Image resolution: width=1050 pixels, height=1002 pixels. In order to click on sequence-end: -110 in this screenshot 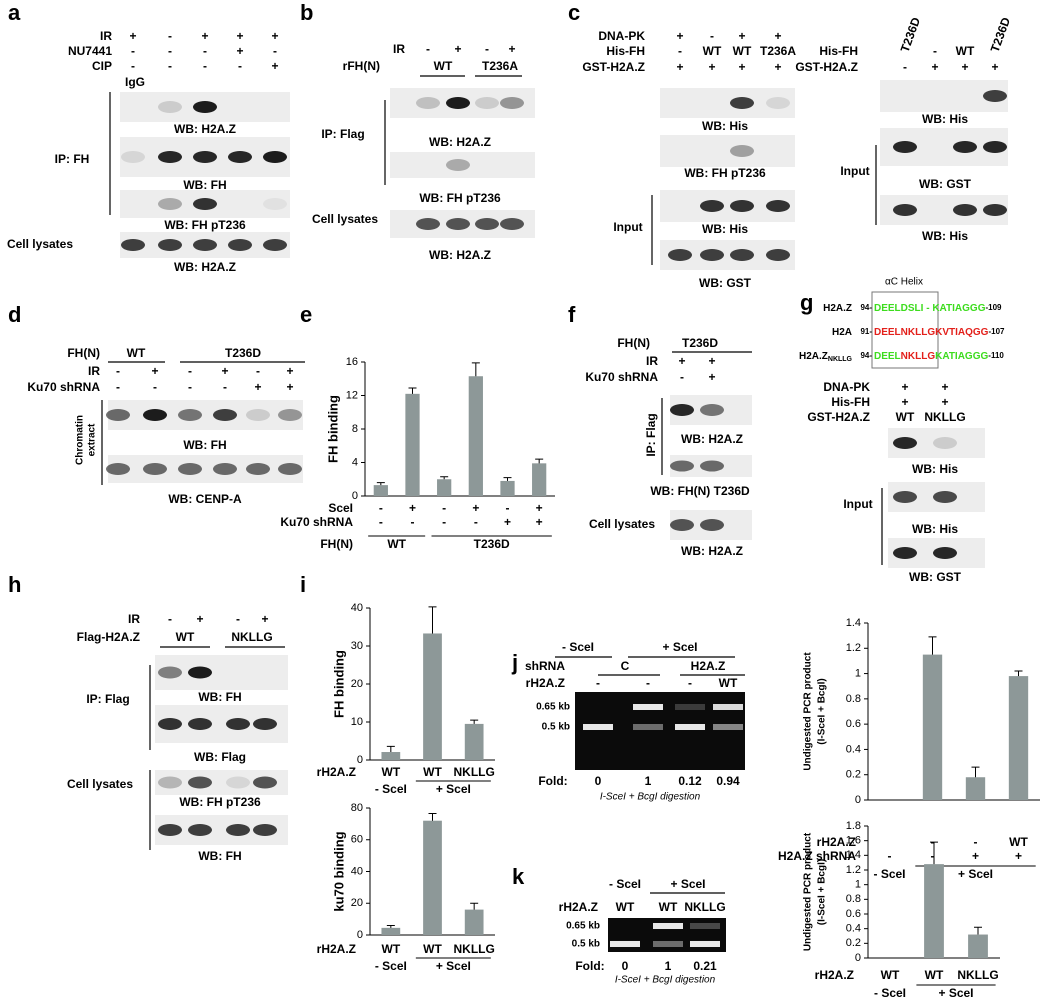, I will do `click(996, 355)`.